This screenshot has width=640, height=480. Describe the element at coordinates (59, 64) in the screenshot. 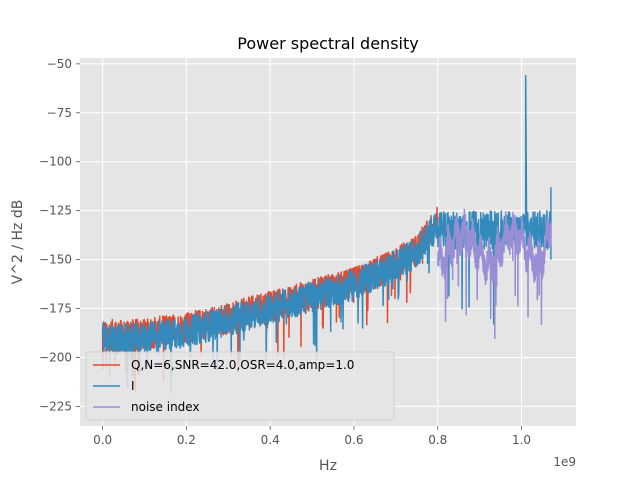

I see `y-tick-label: −50` at that location.